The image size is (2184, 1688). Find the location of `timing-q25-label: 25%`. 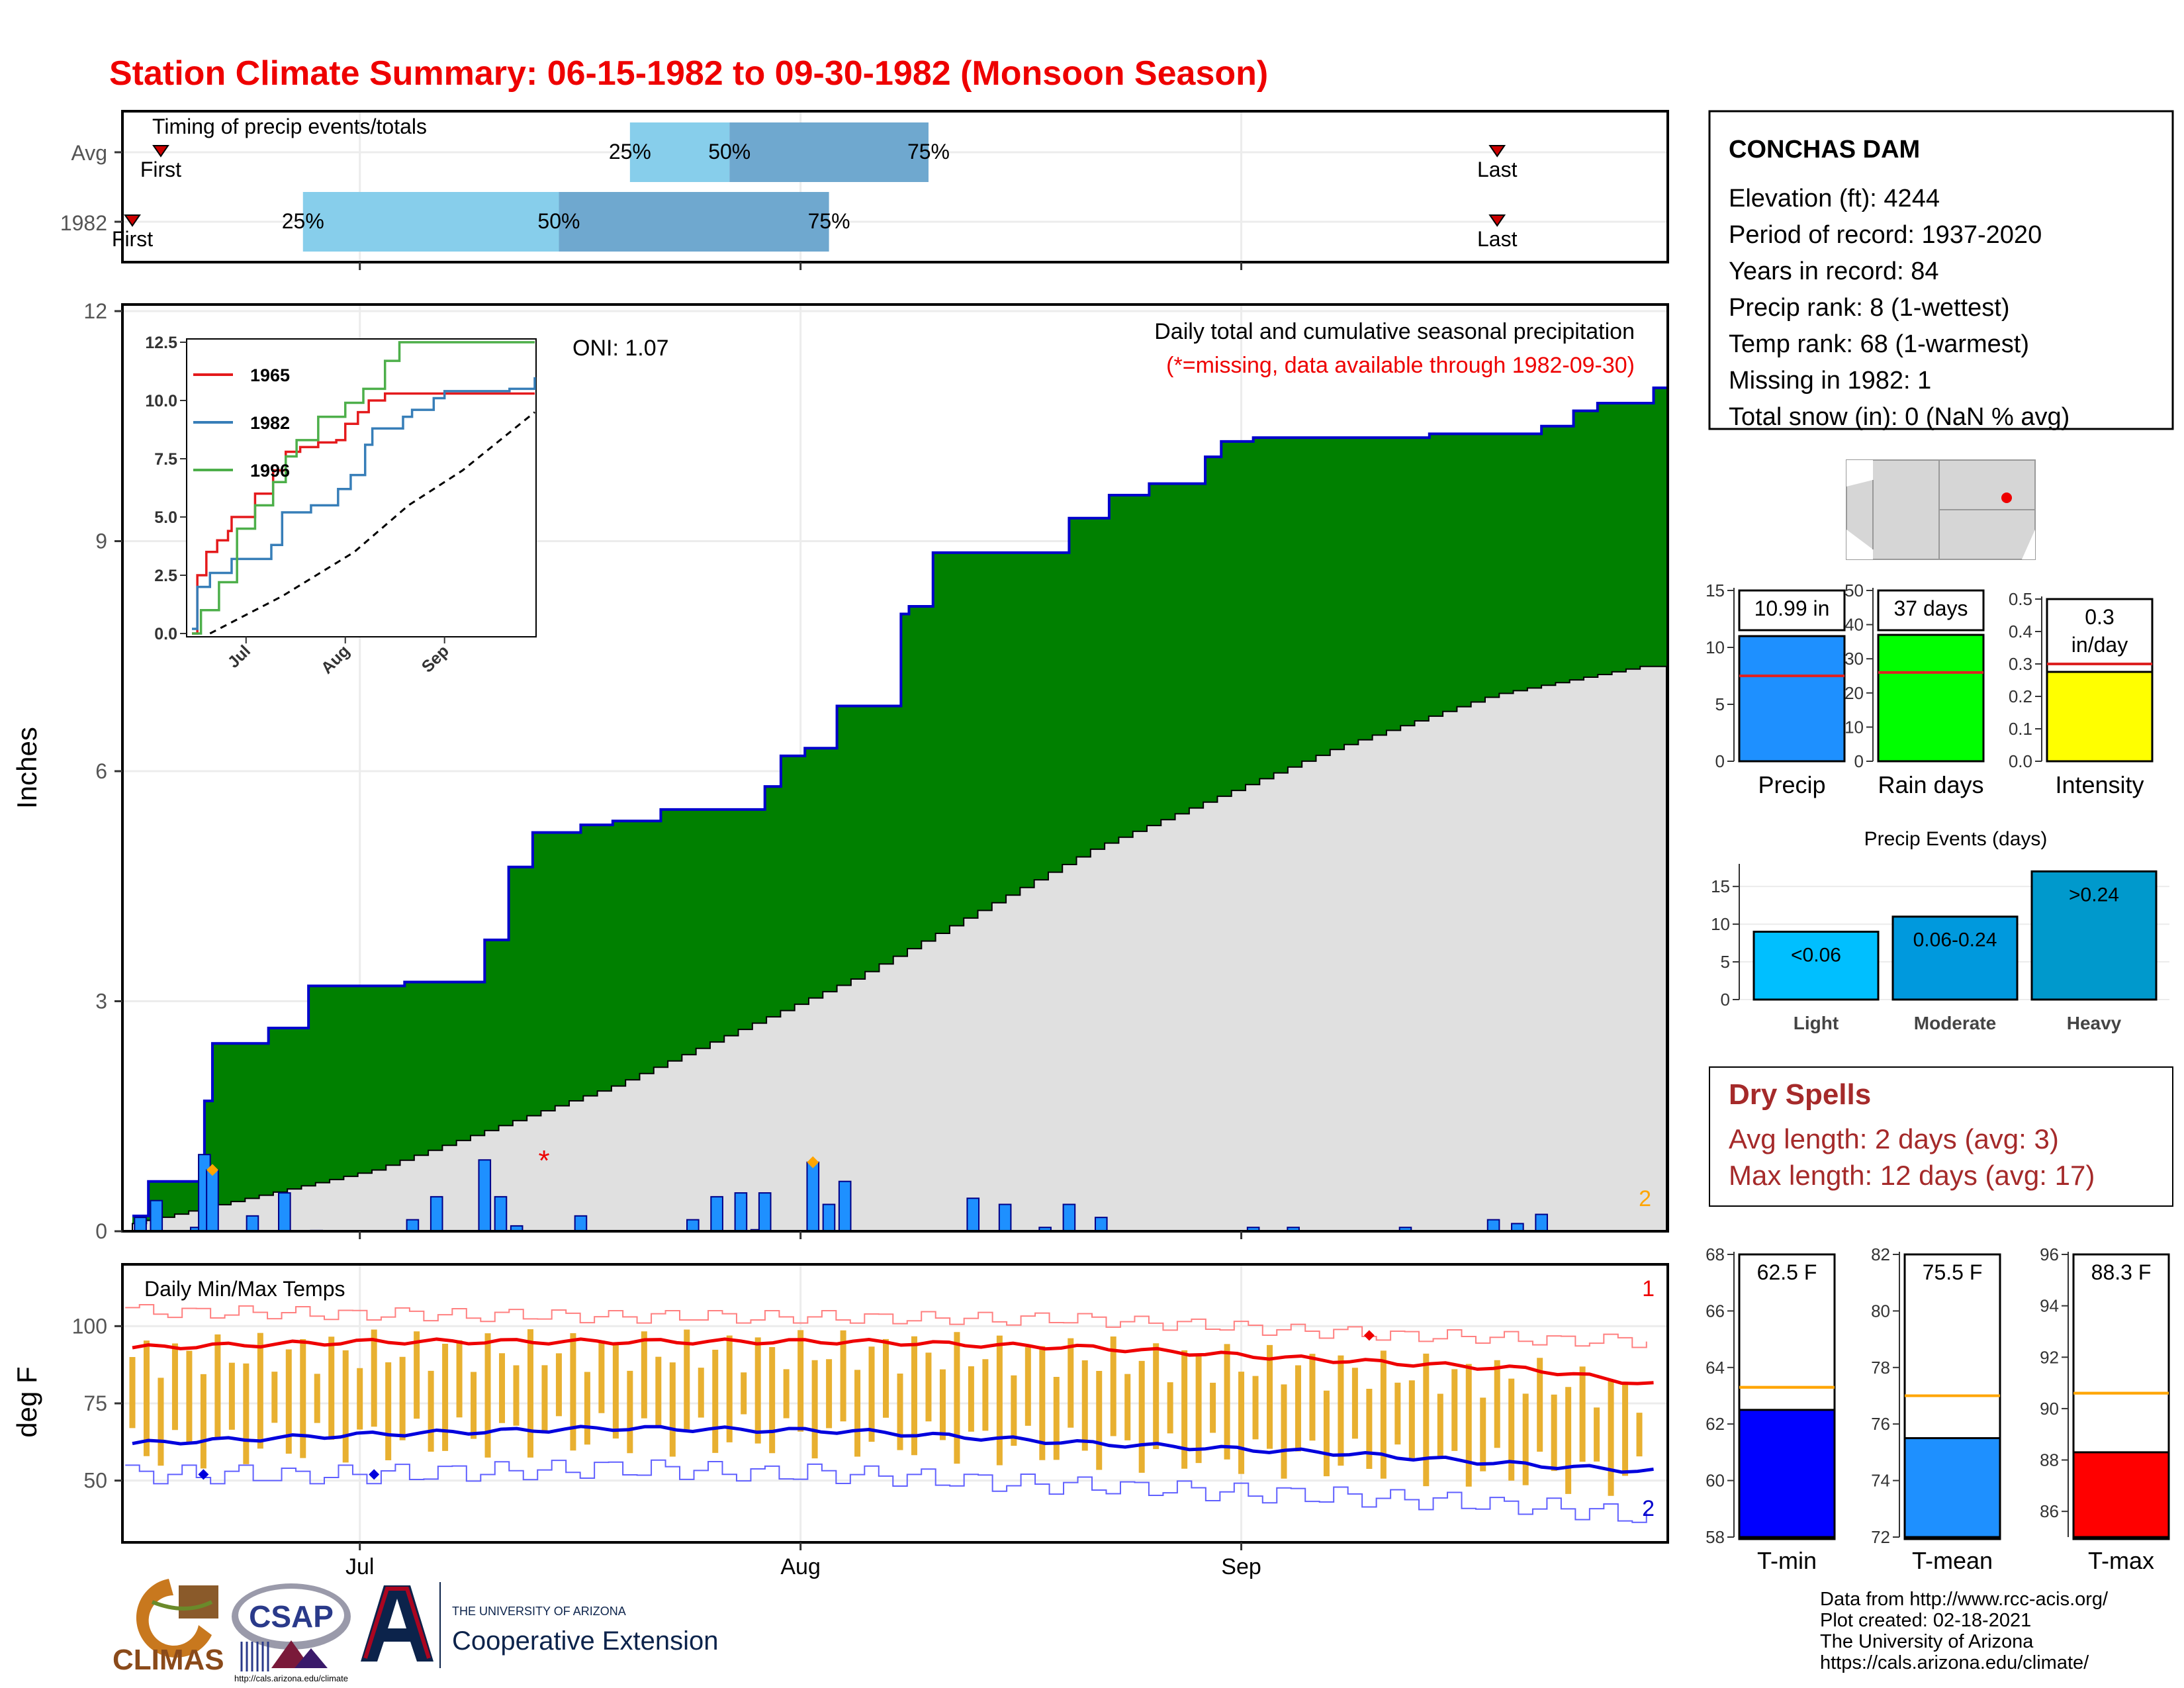

timing-q25-label: 25% is located at coordinates (630, 152).